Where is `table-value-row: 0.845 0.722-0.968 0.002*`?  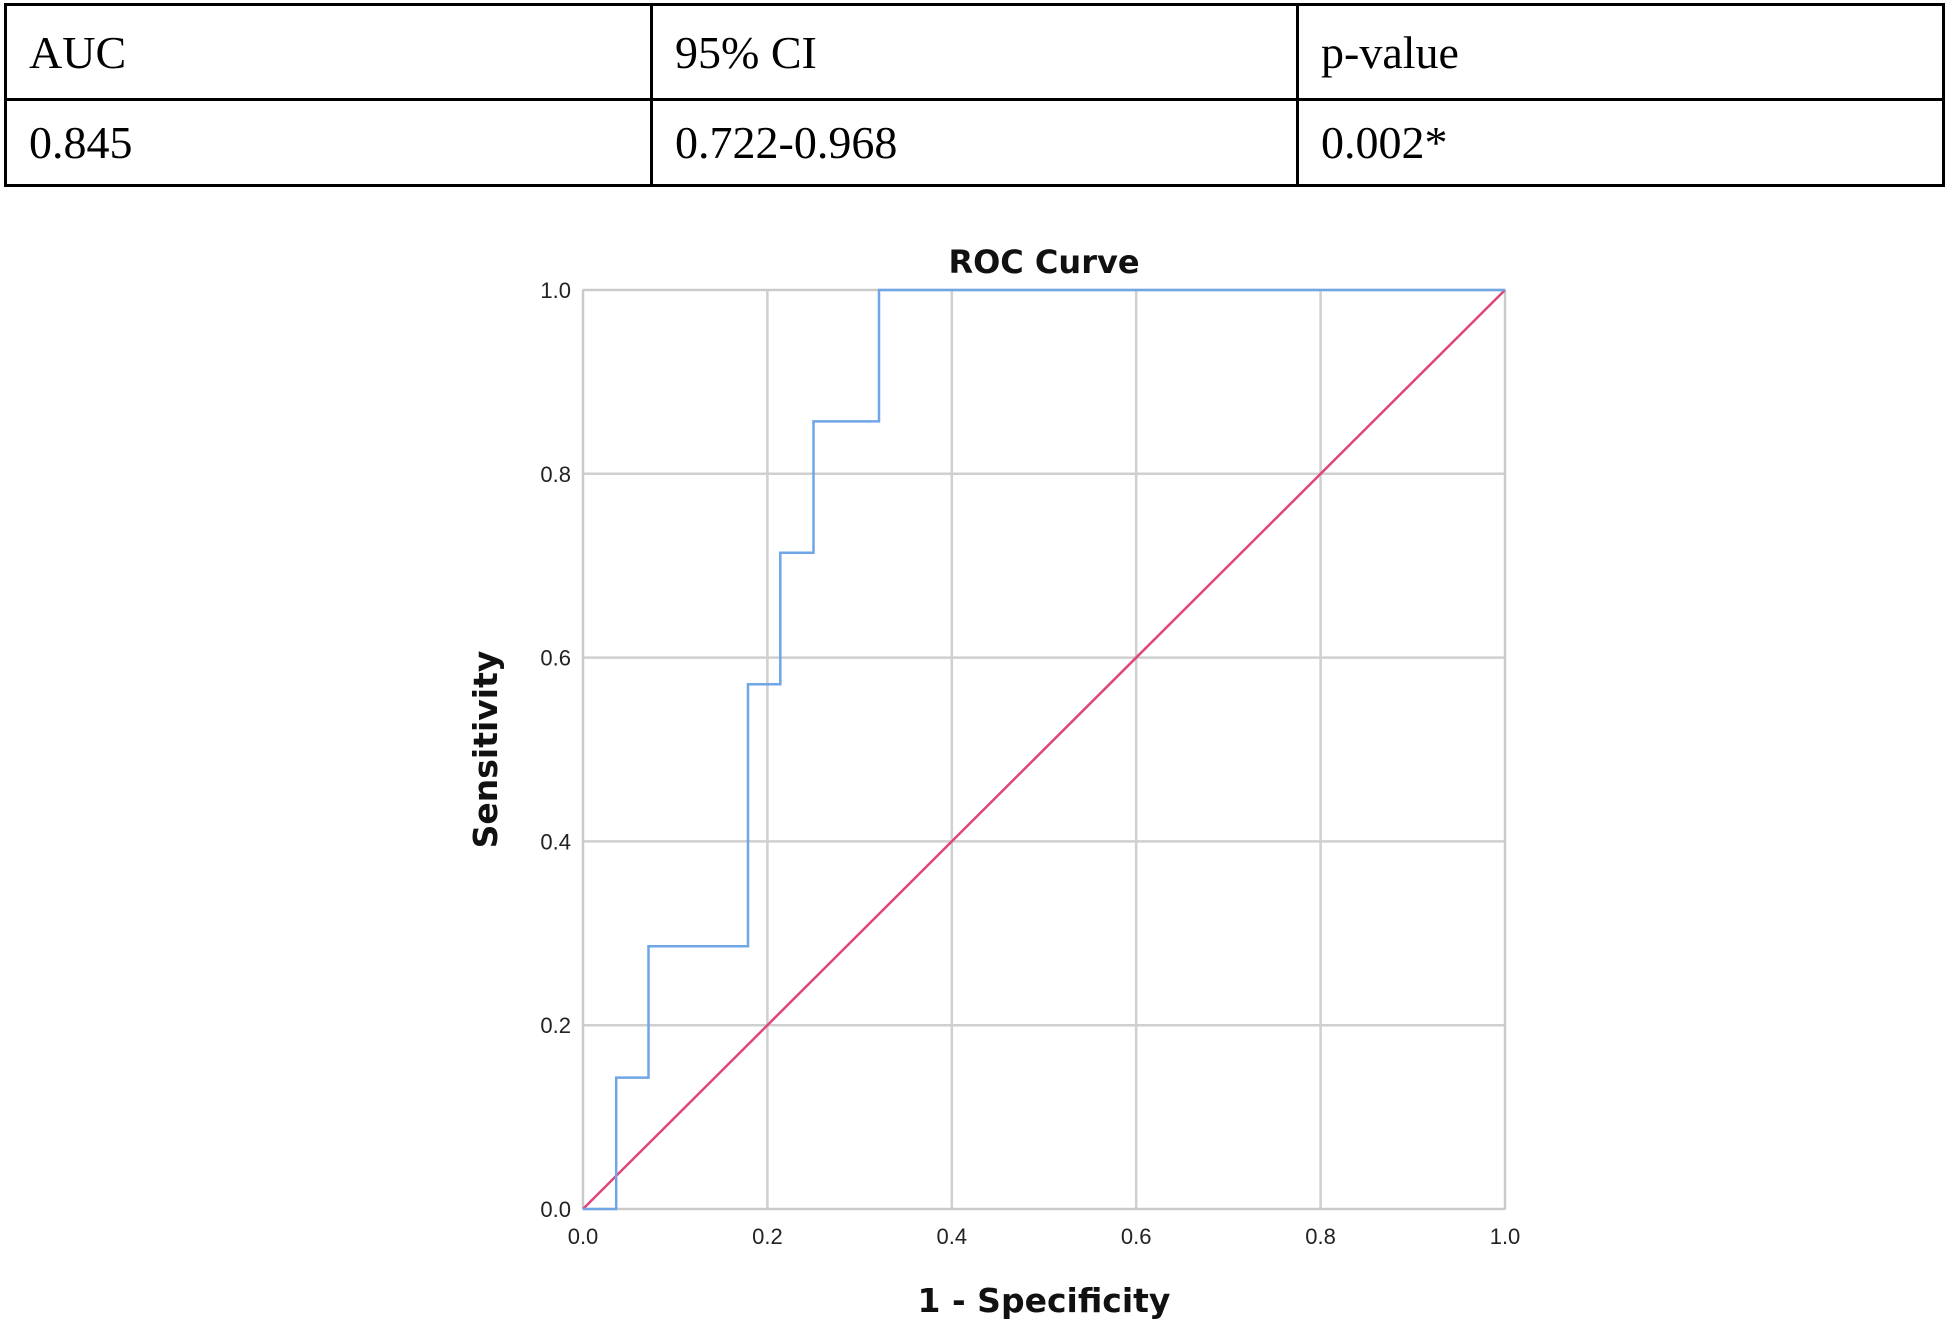
table-value-row: 0.845 0.722-0.968 0.002* is located at coordinates (974, 142).